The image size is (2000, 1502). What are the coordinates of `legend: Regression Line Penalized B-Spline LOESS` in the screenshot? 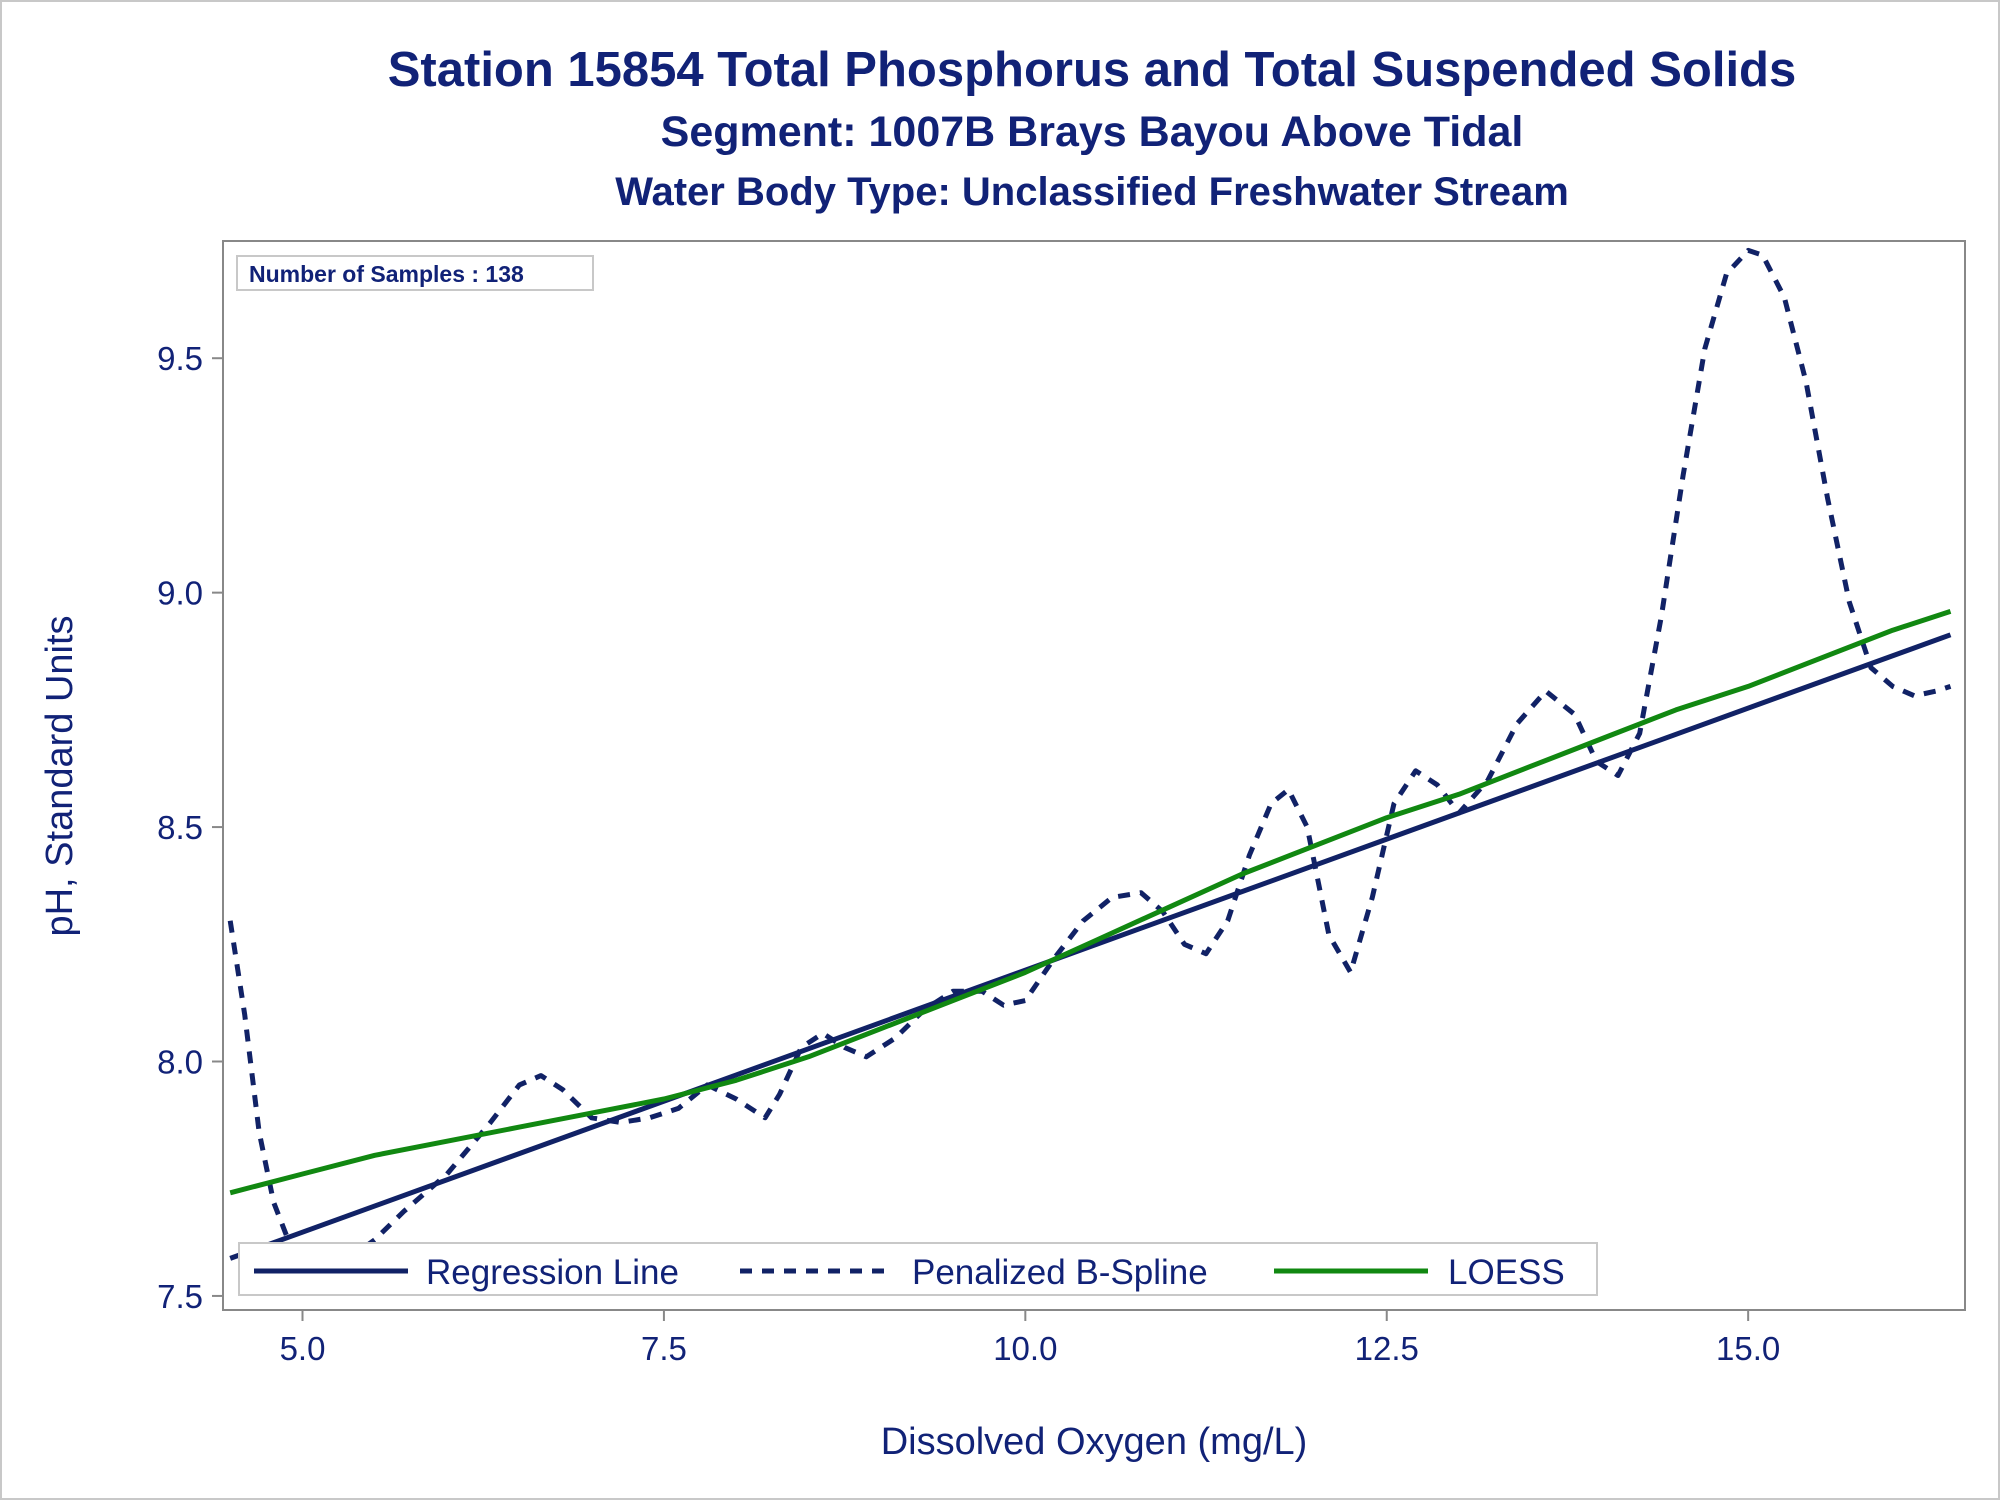 It's located at (918, 1269).